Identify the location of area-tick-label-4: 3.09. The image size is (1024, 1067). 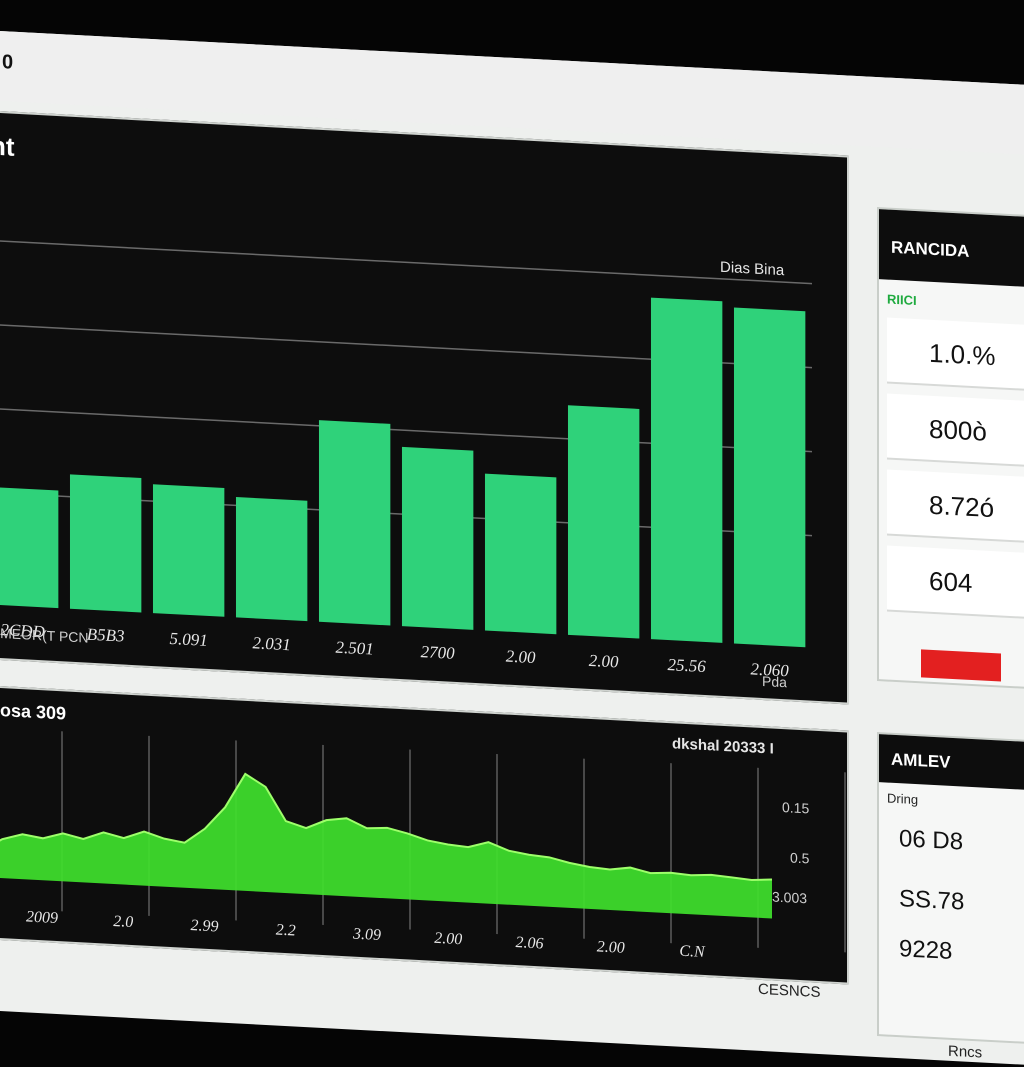
(366, 935).